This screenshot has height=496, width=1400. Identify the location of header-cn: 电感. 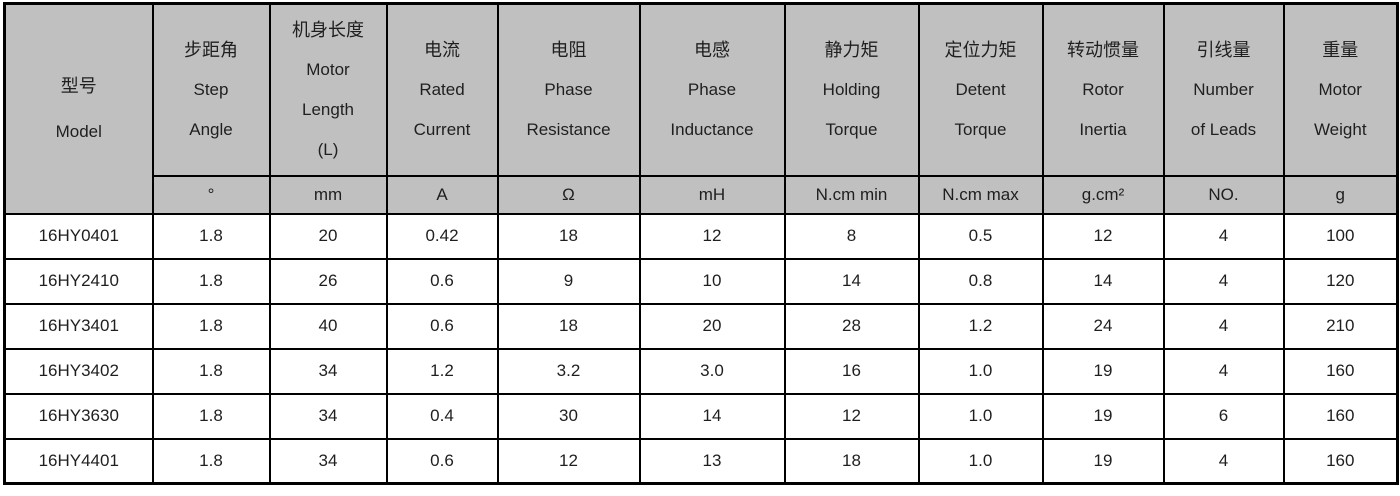
(712, 49).